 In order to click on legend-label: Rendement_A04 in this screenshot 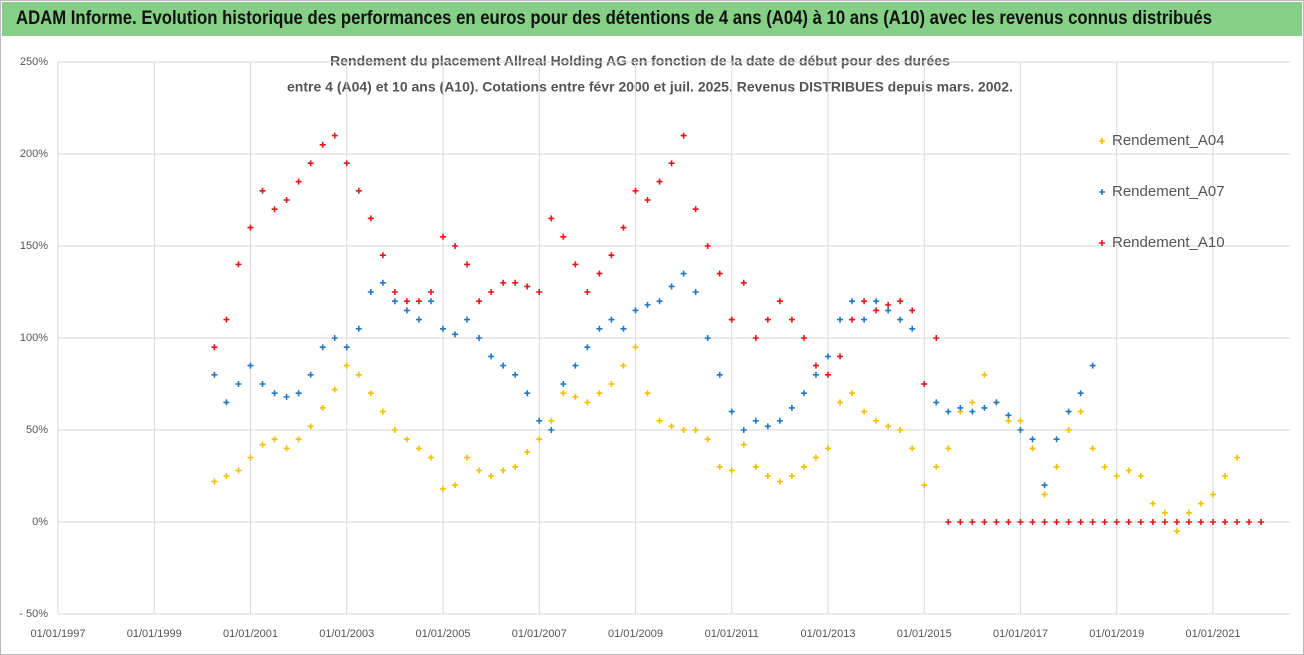, I will do `click(1168, 140)`.